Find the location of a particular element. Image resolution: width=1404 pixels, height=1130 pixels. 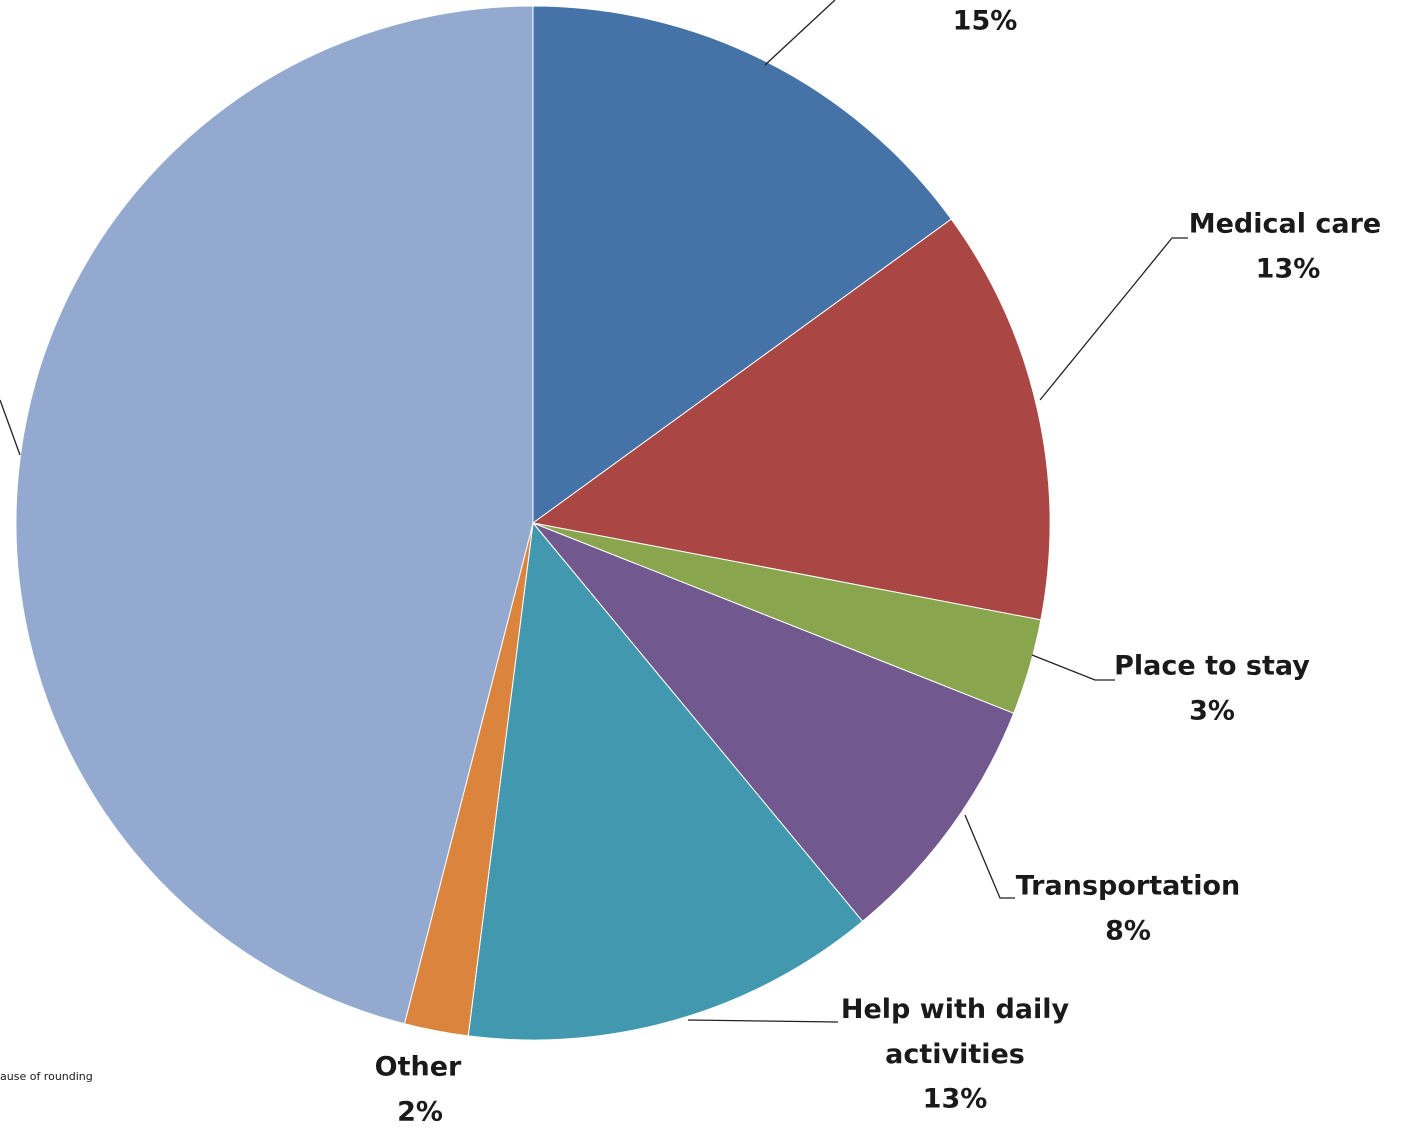

slice-label: Place to stay is located at coordinates (1212, 666).